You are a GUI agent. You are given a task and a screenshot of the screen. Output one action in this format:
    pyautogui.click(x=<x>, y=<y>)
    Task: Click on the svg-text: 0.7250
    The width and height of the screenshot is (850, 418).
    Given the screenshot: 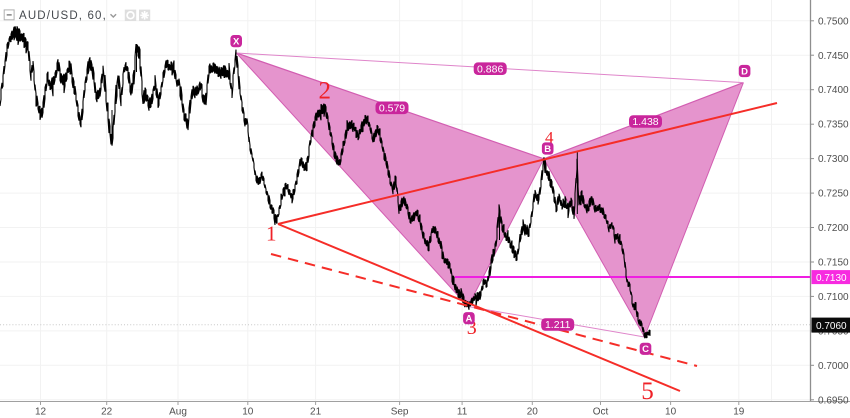 What is the action you would take?
    pyautogui.click(x=833, y=194)
    